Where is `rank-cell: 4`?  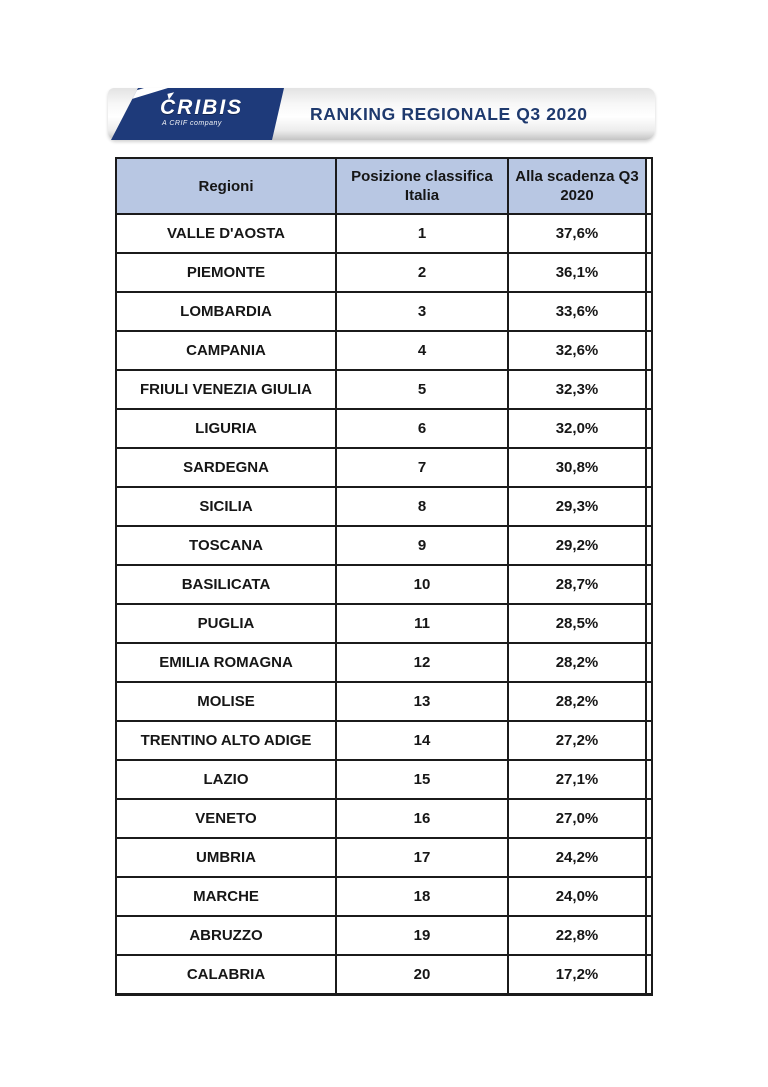
rank-cell: 4 is located at coordinates (422, 350).